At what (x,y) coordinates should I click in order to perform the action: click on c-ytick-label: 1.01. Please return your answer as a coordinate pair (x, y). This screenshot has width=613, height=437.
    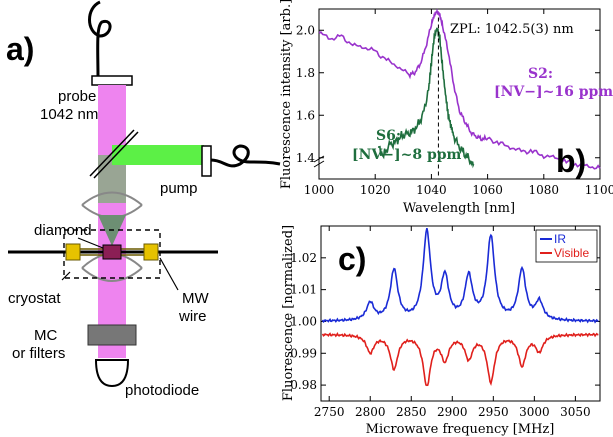
    Looking at the image, I should click on (303, 290).